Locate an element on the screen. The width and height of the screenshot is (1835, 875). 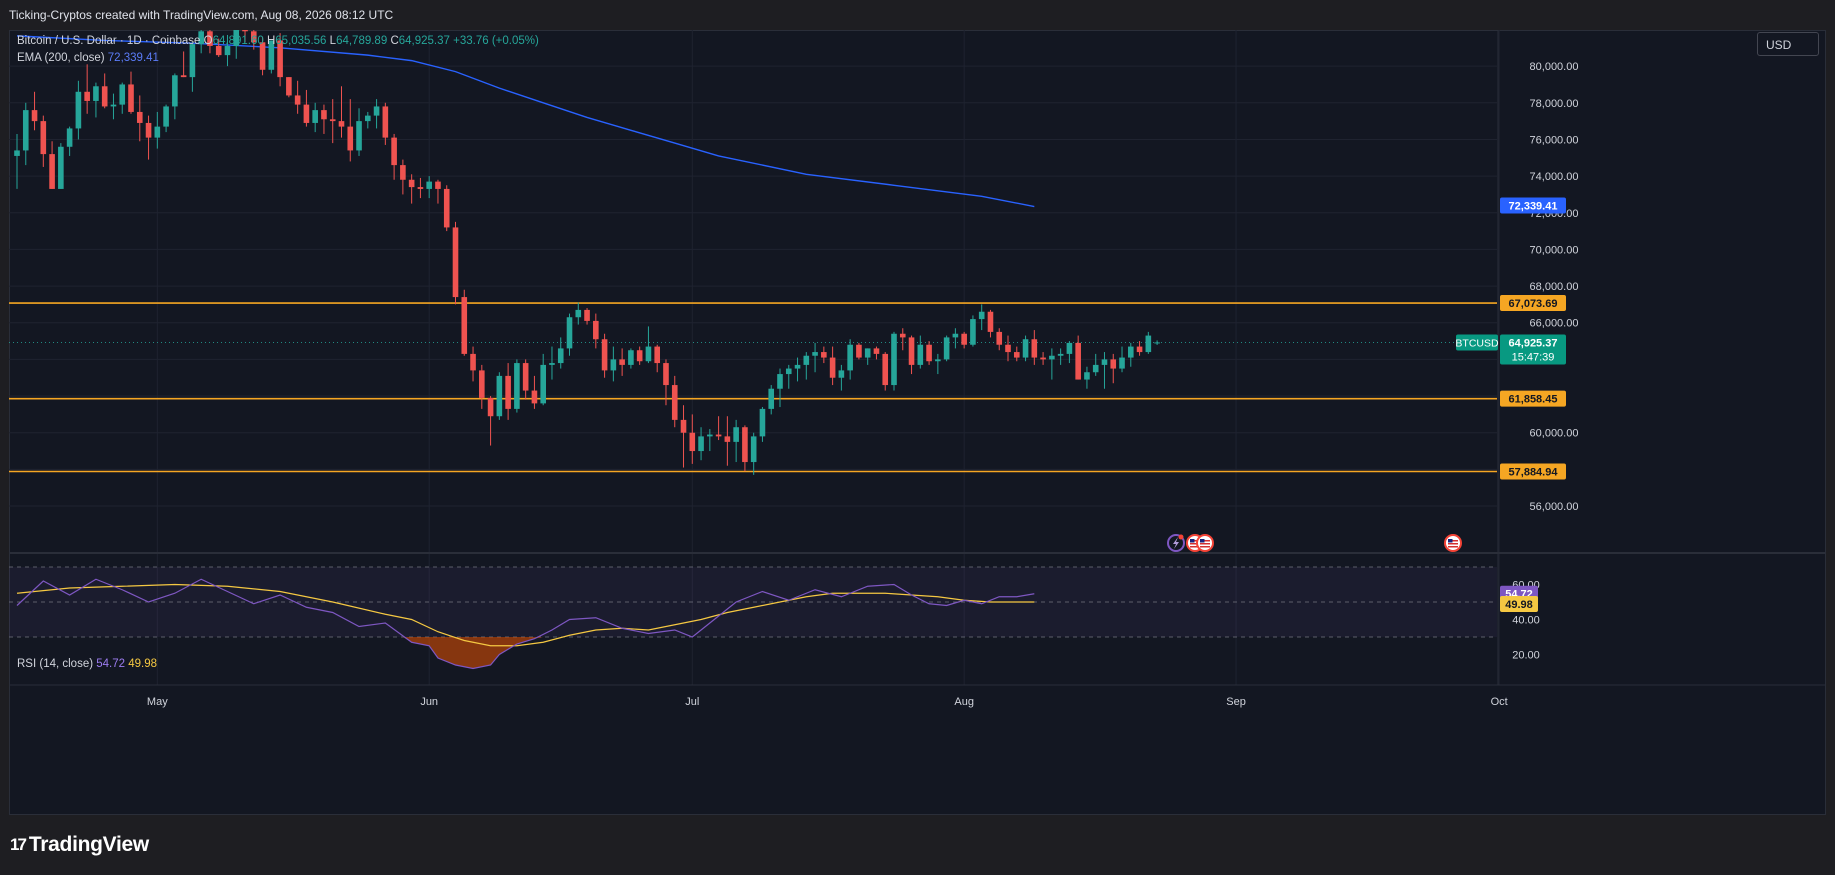
time-axis: May Jun Jul Aug Sep Oct is located at coordinates (827, 702).